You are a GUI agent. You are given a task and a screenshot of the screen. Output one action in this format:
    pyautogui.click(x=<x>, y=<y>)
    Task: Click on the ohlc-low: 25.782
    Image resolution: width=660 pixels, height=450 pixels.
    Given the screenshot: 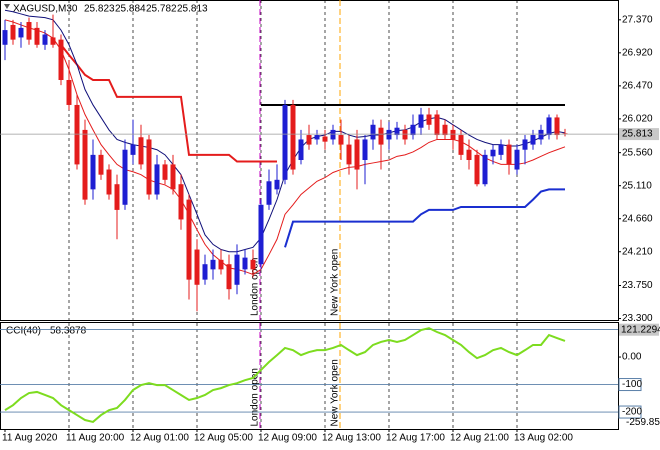 What is the action you would take?
    pyautogui.click(x=161, y=9)
    